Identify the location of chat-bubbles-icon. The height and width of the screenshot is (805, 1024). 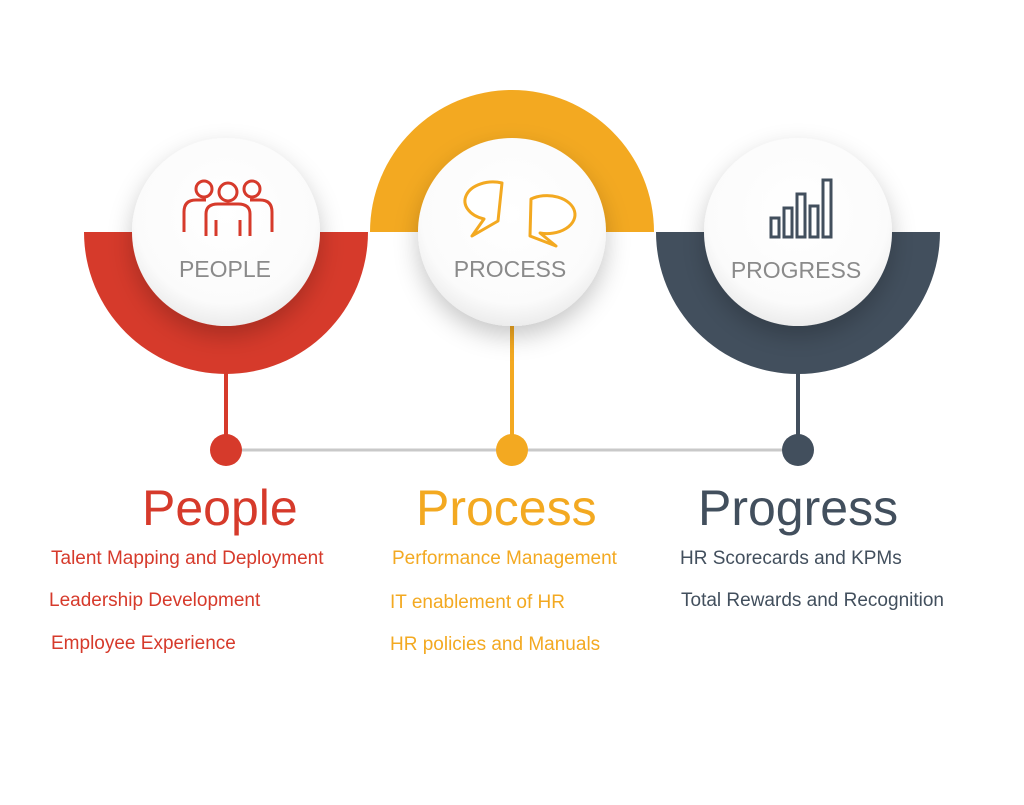
(520, 214).